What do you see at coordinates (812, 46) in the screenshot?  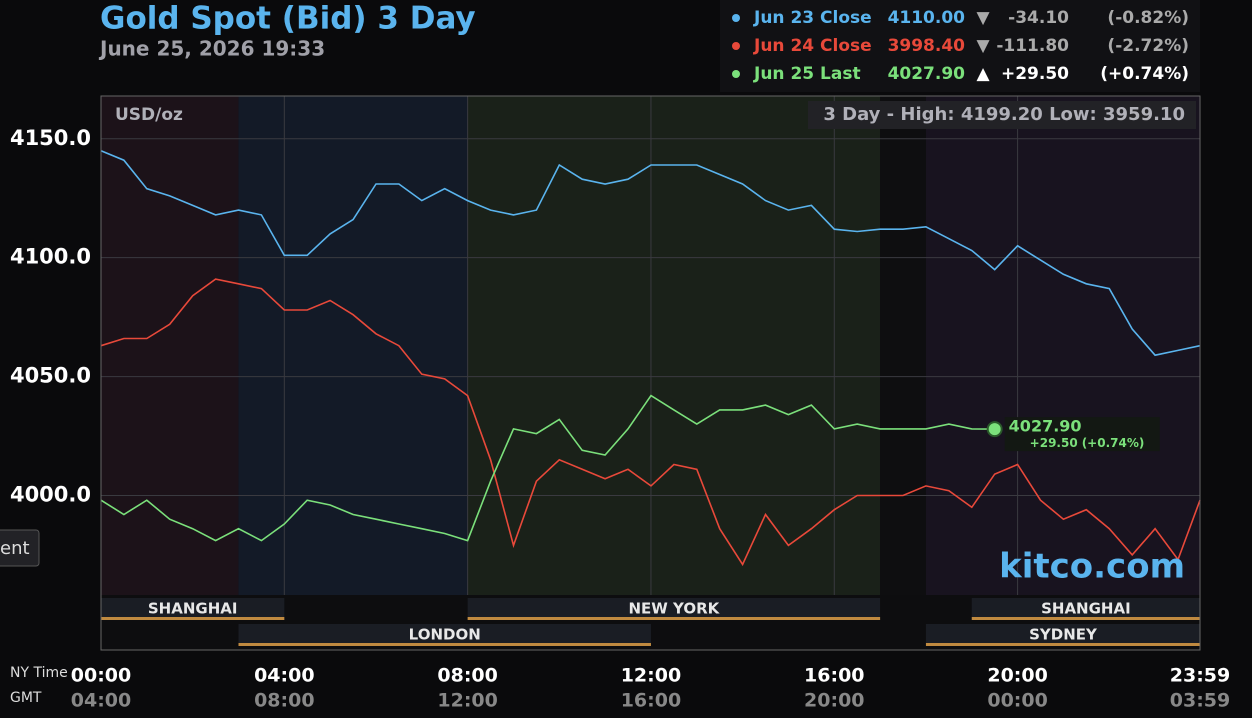 I see `legend-name: Jun 24 Close` at bounding box center [812, 46].